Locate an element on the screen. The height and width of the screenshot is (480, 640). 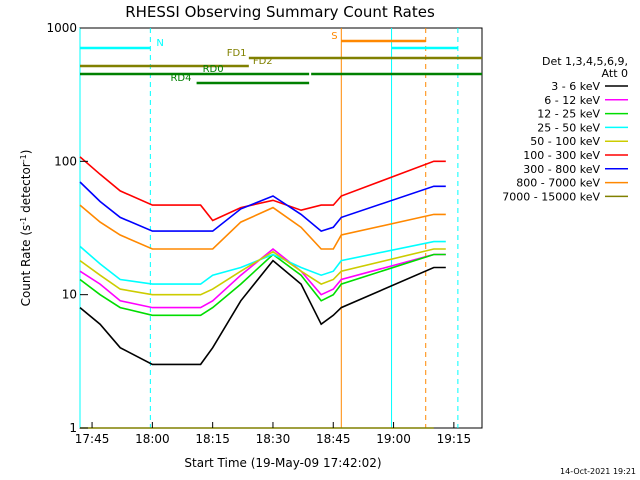
x-tick-label-4: 18:45 is located at coordinates (333, 439).